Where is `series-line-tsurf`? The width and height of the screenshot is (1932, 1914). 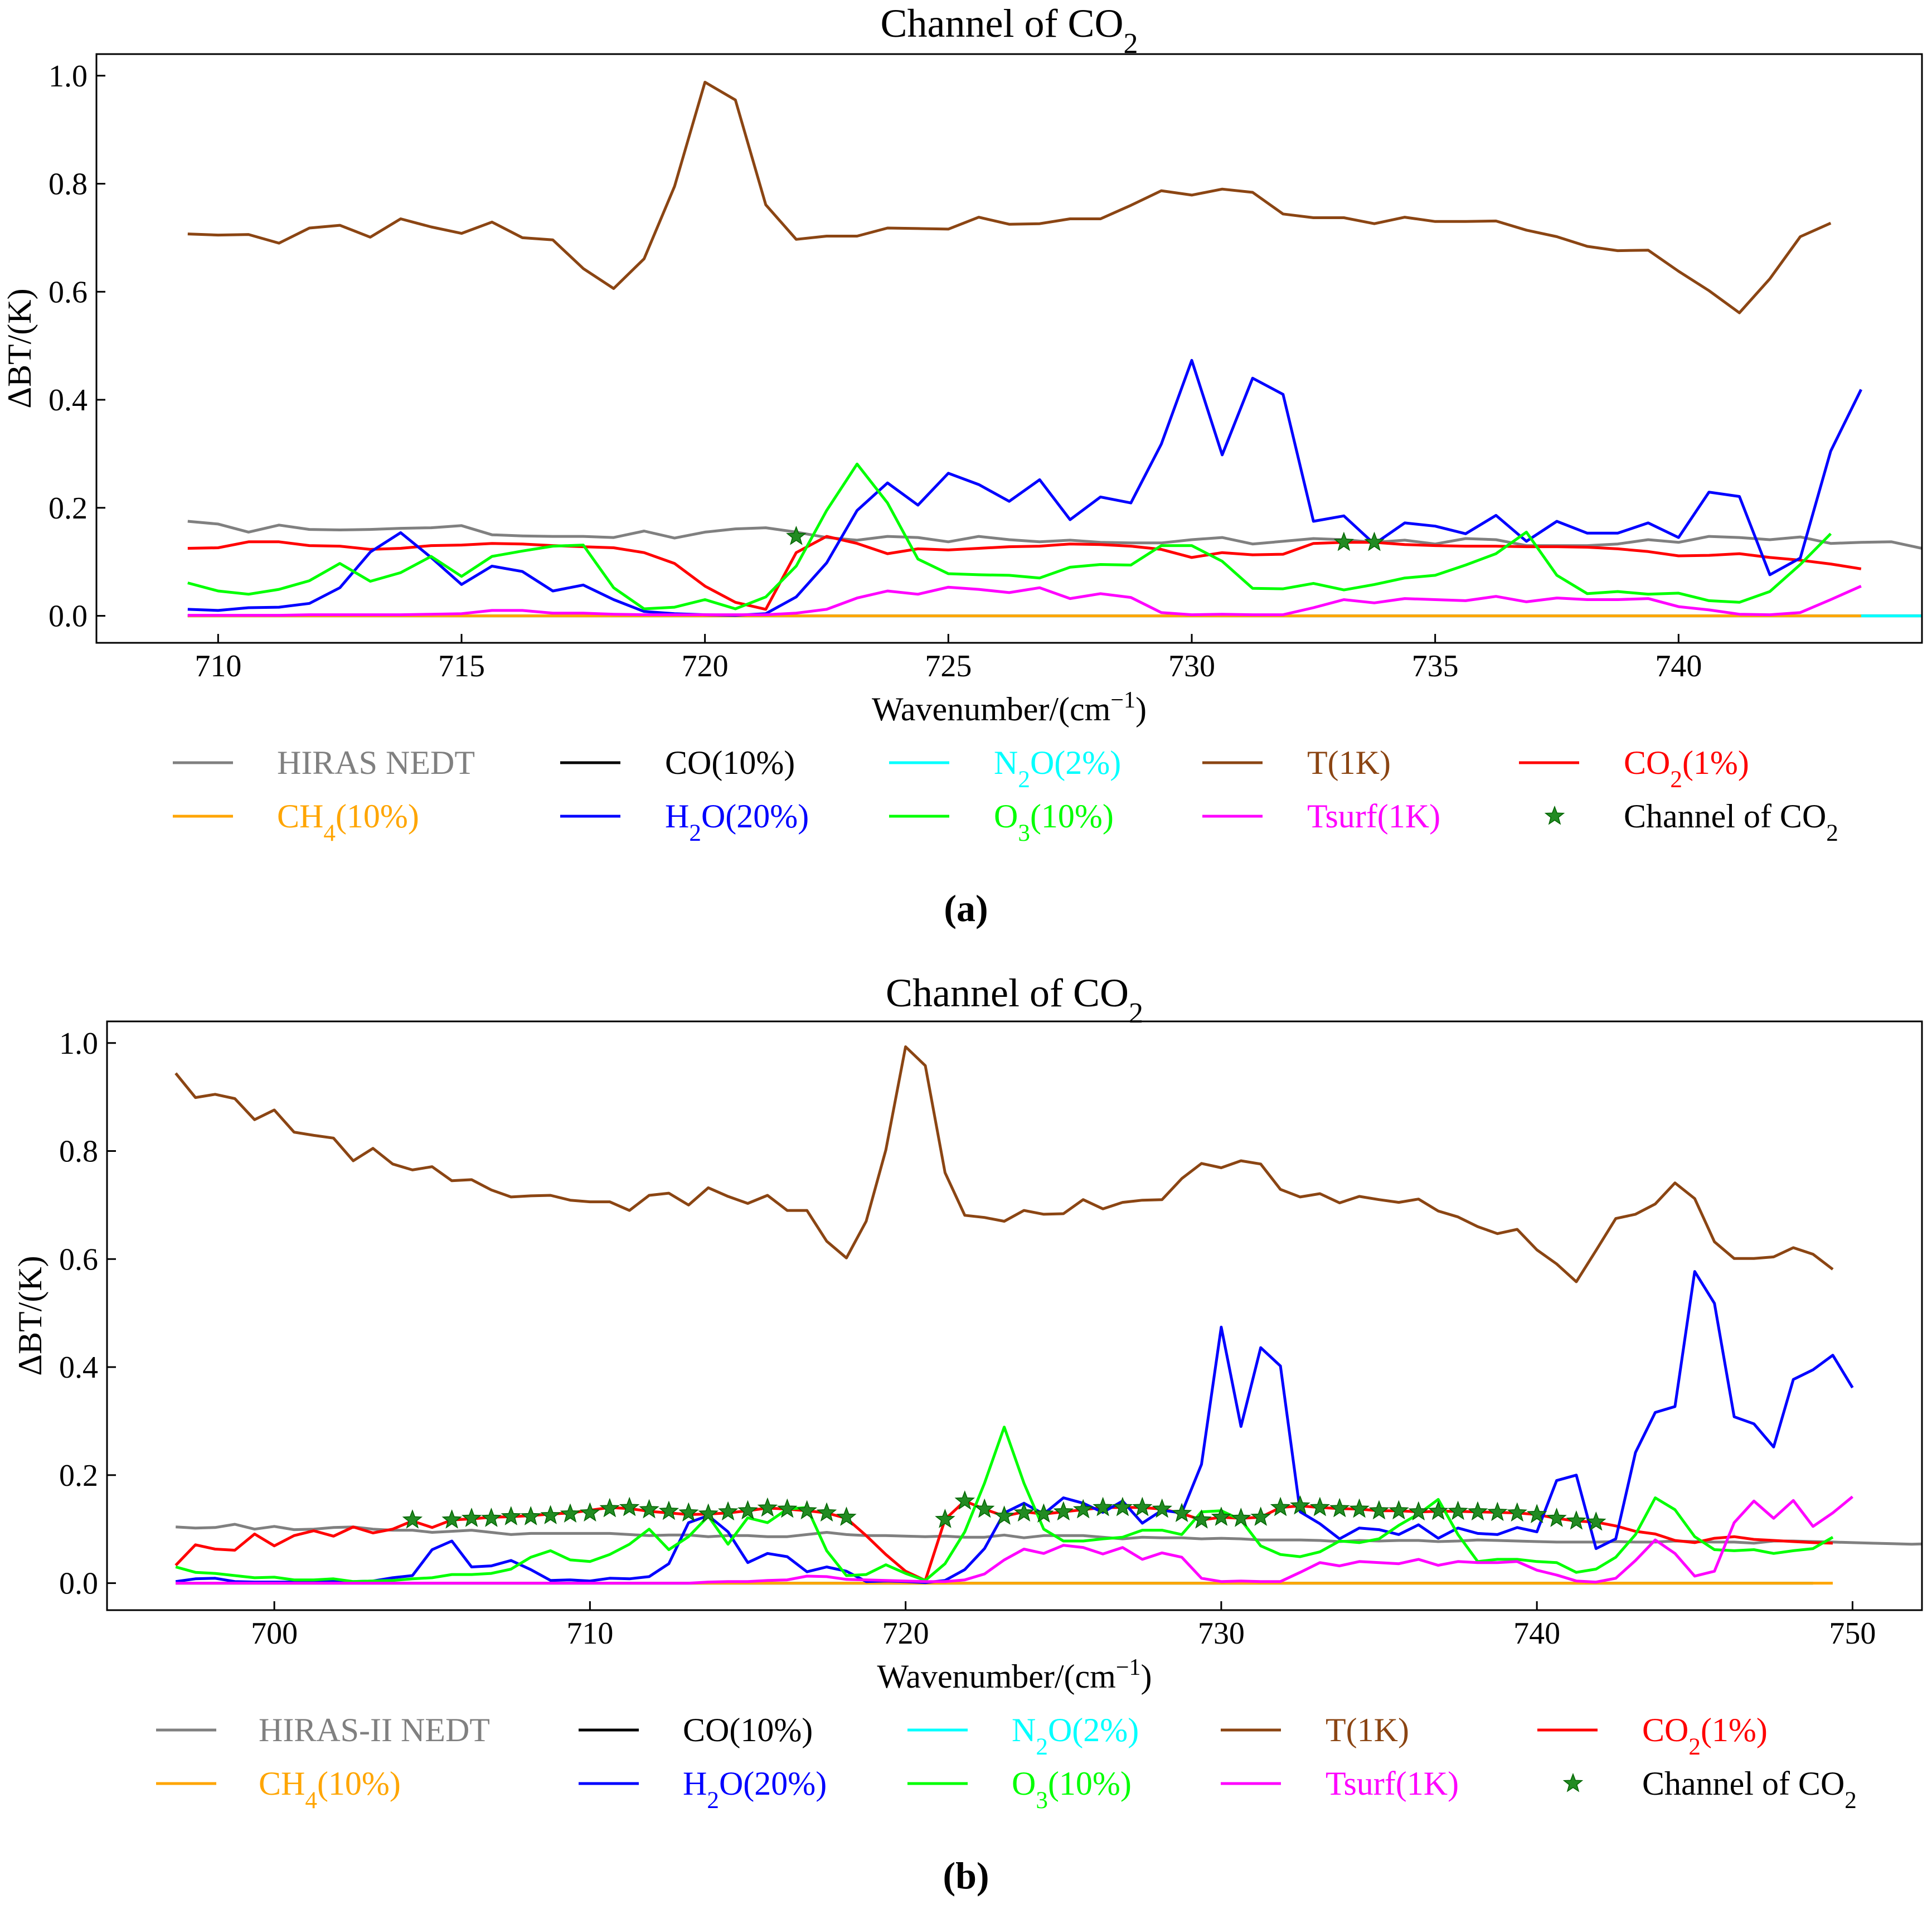
series-line-tsurf is located at coordinates (1014, 1540).